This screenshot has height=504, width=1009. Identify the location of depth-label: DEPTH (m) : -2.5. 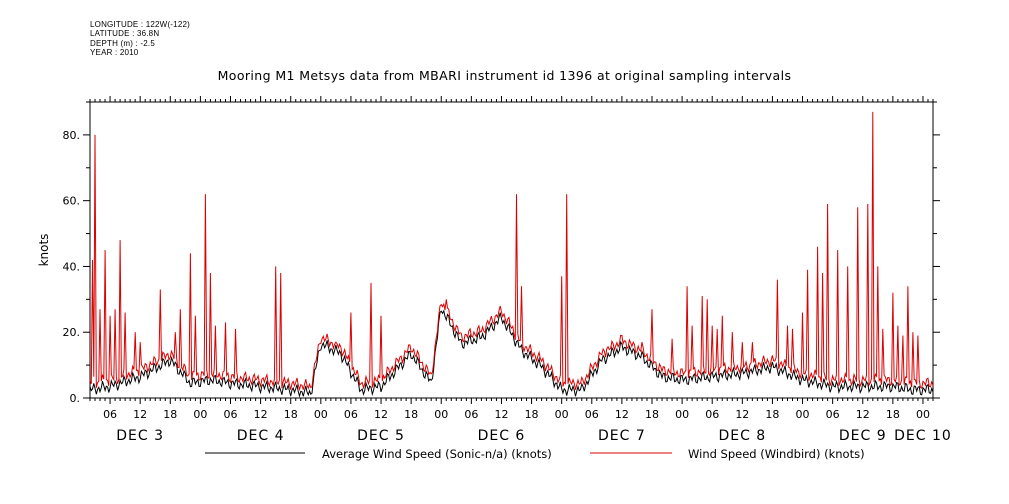
(122, 43).